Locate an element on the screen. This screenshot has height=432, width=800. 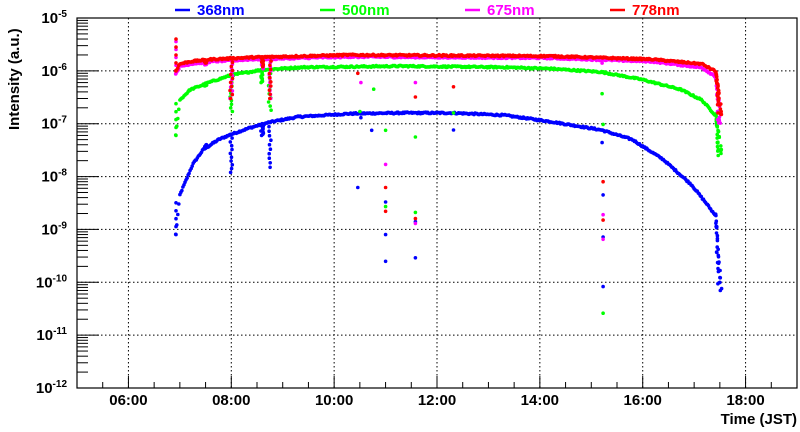
y-tick-label: 10⁻⁹ is located at coordinates (54, 229).